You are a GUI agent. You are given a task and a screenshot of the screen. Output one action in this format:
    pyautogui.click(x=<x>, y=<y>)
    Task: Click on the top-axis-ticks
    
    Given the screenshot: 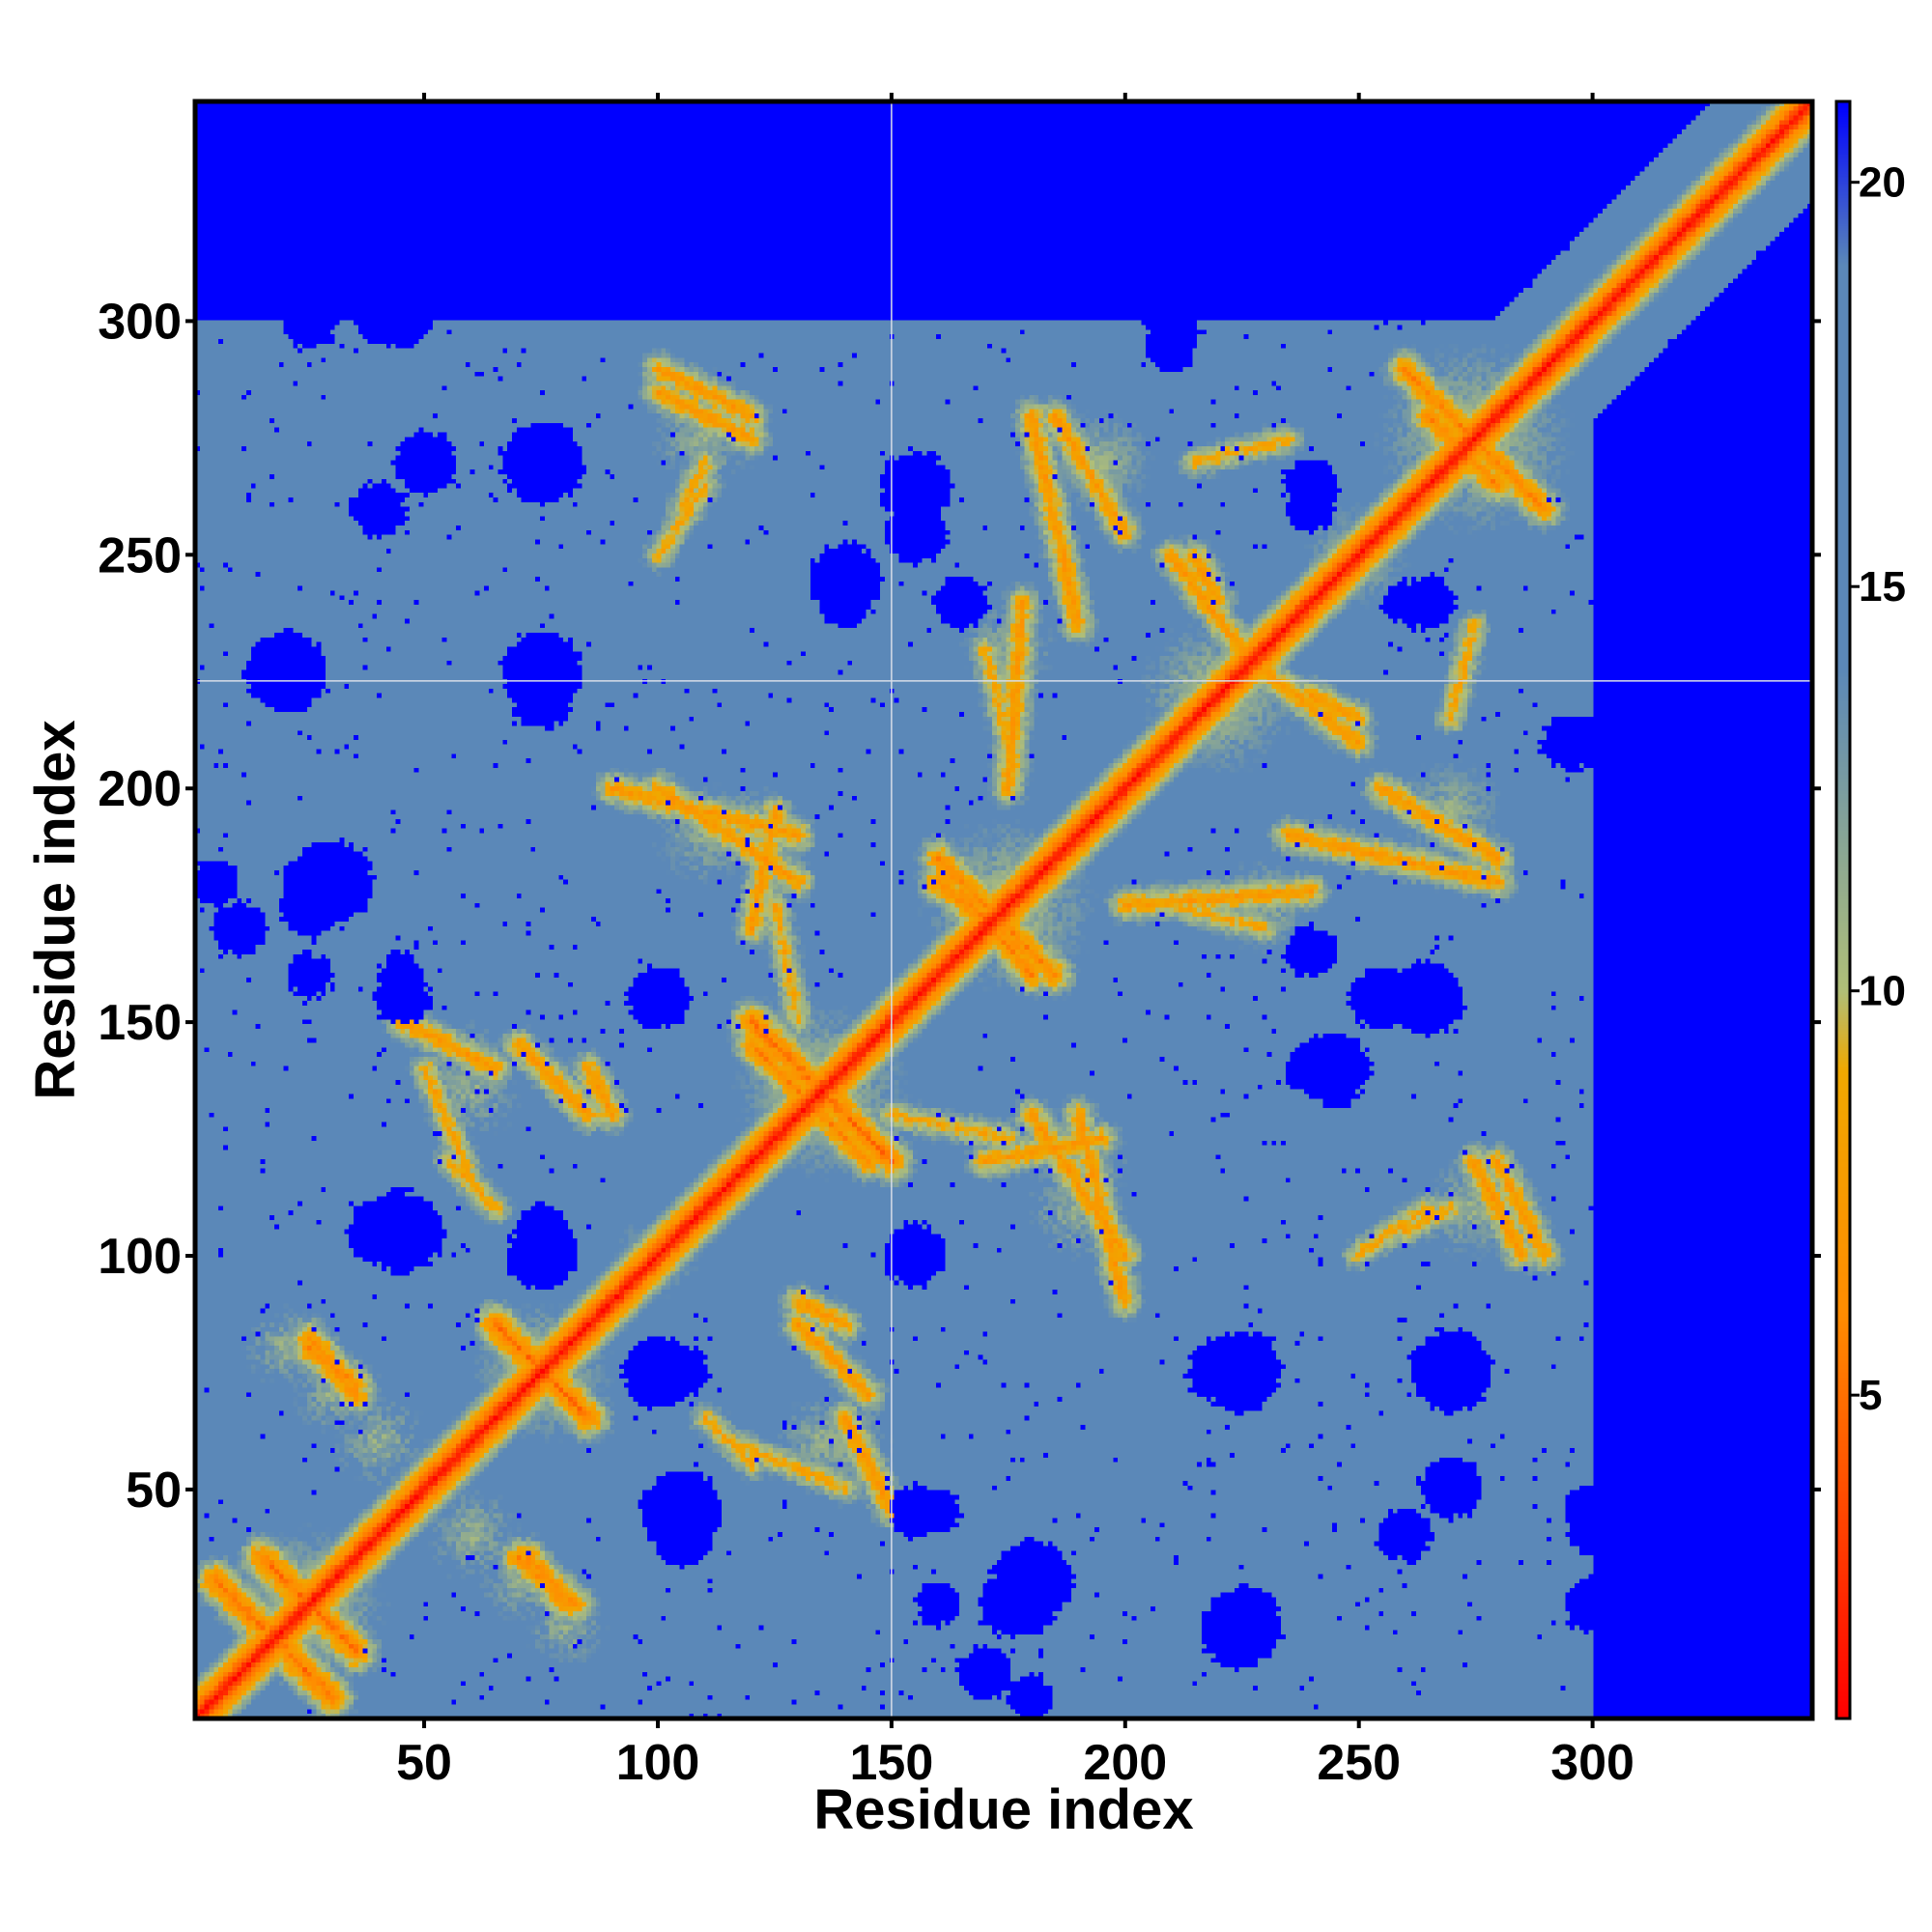 What is the action you would take?
    pyautogui.click(x=1008, y=97)
    